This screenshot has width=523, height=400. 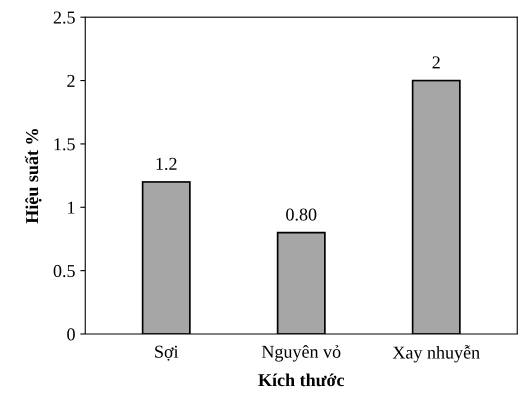 What do you see at coordinates (166, 353) in the screenshot?
I see `x-tick-label: Sợi` at bounding box center [166, 353].